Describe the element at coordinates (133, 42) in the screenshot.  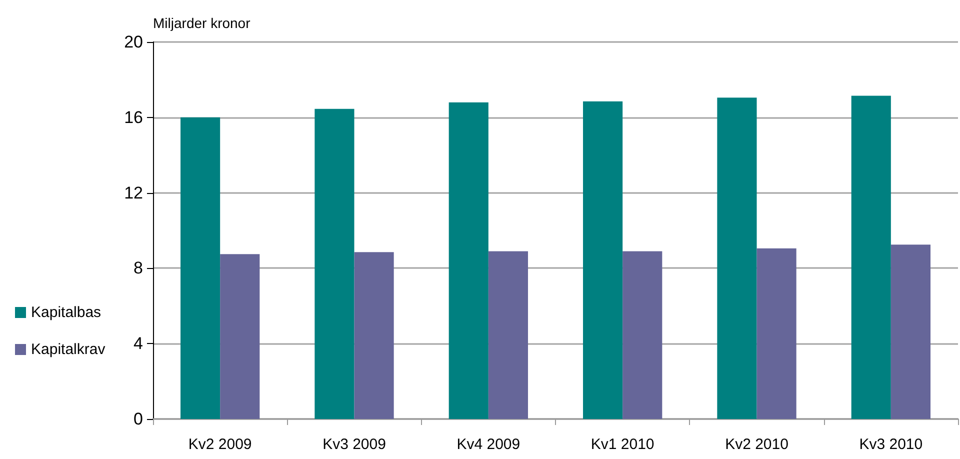
I see `y-tick-label: 20` at that location.